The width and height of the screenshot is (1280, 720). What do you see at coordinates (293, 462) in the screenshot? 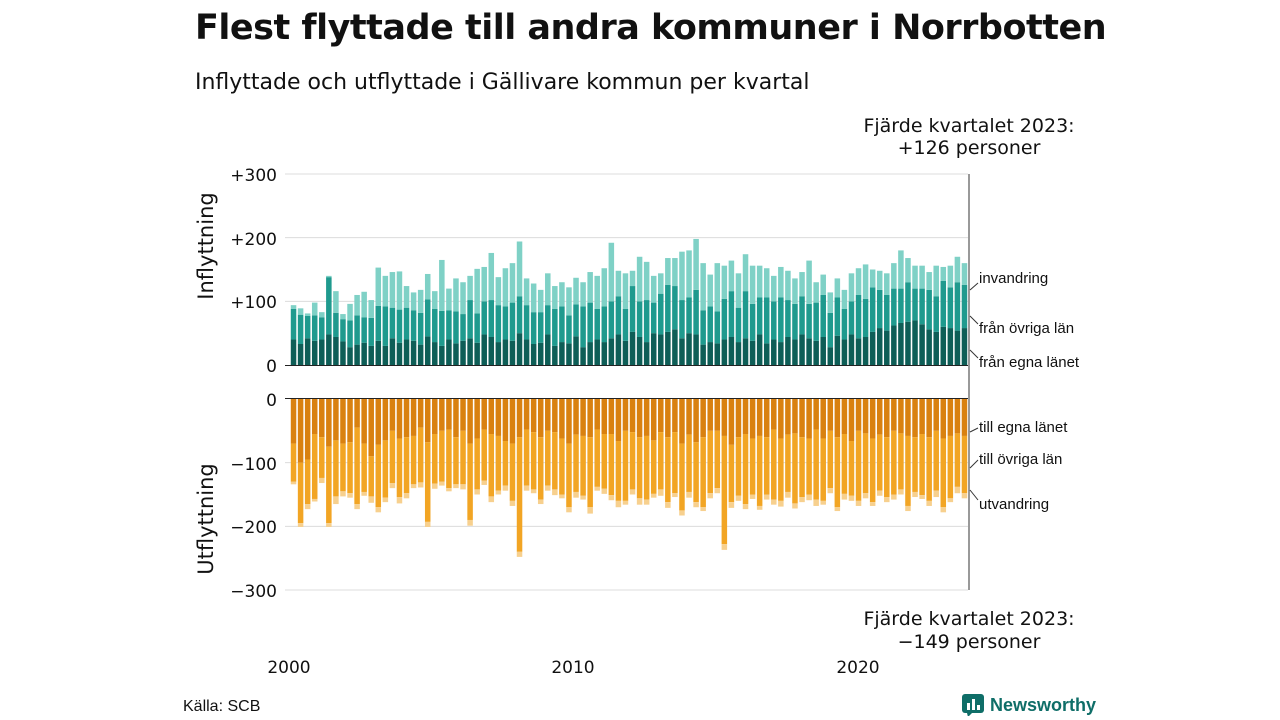
I see `bar-out-1-2000Q1` at bounding box center [293, 462].